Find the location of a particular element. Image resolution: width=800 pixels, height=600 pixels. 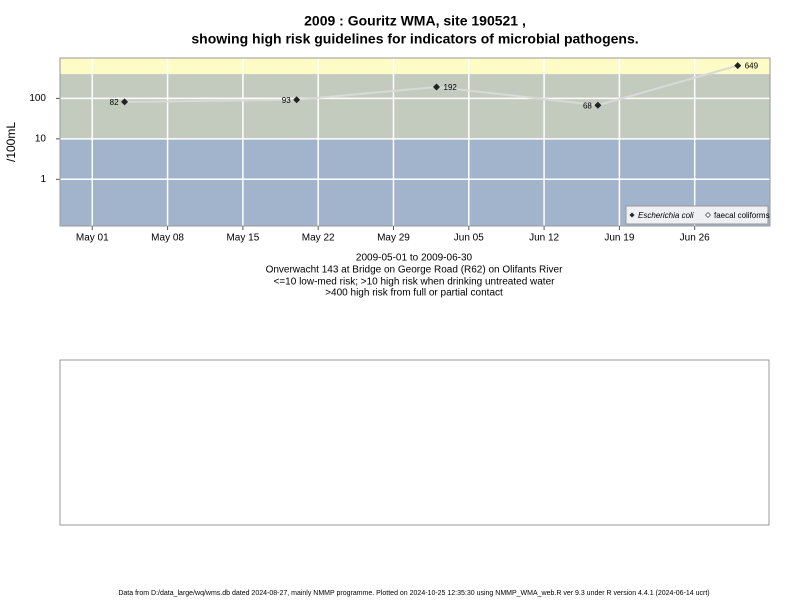

x-tick-label: Jun 12 is located at coordinates (544, 238).